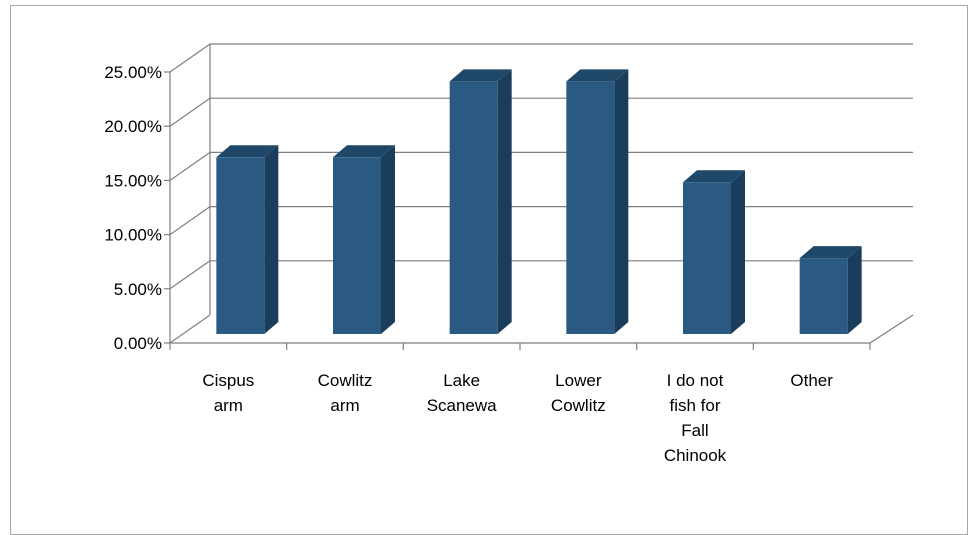 The width and height of the screenshot is (974, 535). Describe the element at coordinates (228, 393) in the screenshot. I see `x-category-label: Cispus arm` at that location.